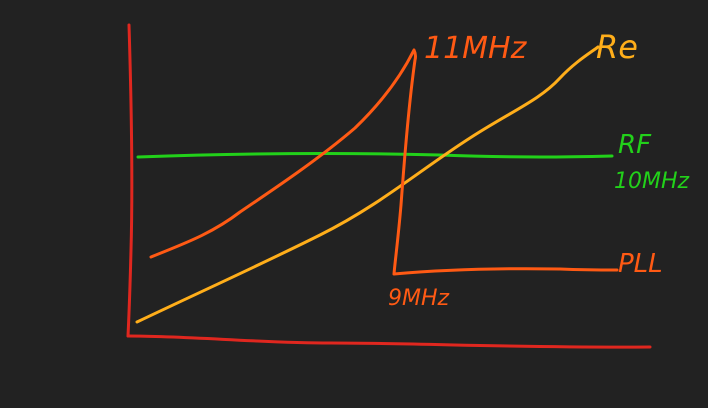 This screenshot has width=708, height=408. I want to click on x-axis, so click(389, 341).